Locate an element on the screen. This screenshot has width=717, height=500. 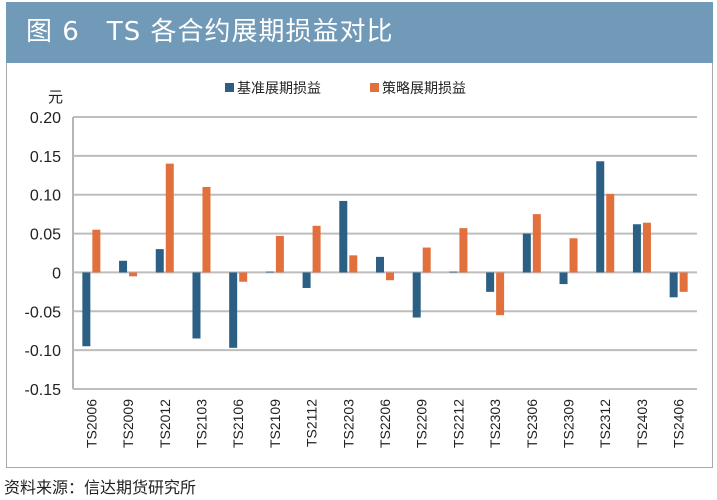
y-axis-unit: 元 is located at coordinates (55, 97).